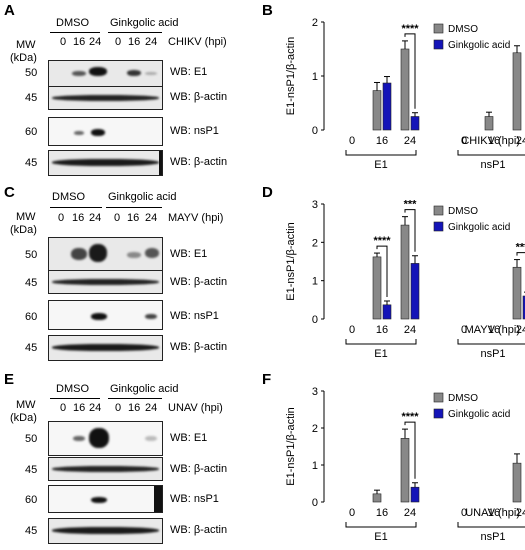  Describe the element at coordinates (9, 379) in the screenshot. I see `panel-label-e: E` at that location.